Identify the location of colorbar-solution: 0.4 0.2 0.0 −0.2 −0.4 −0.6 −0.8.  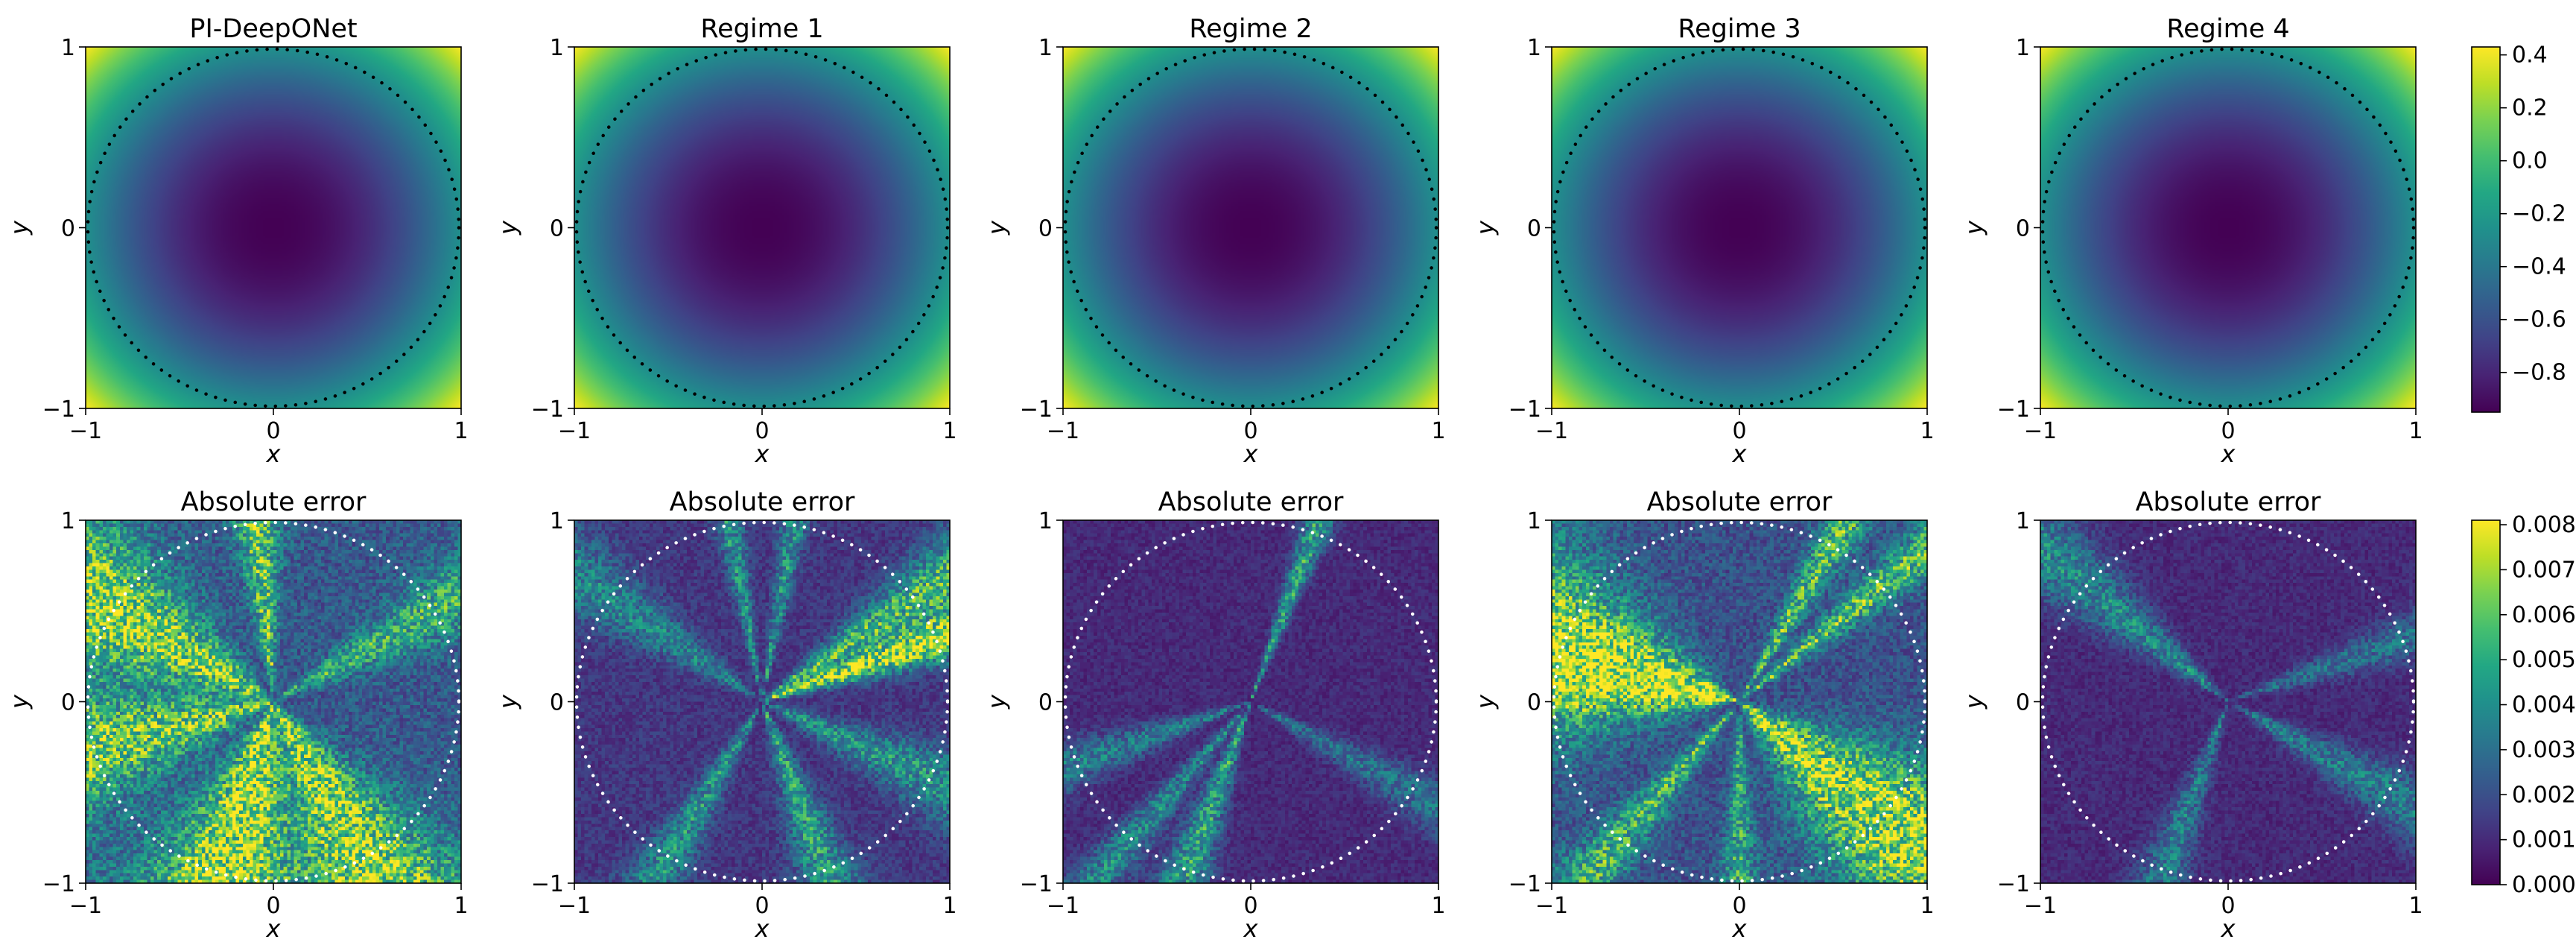
(2518, 227).